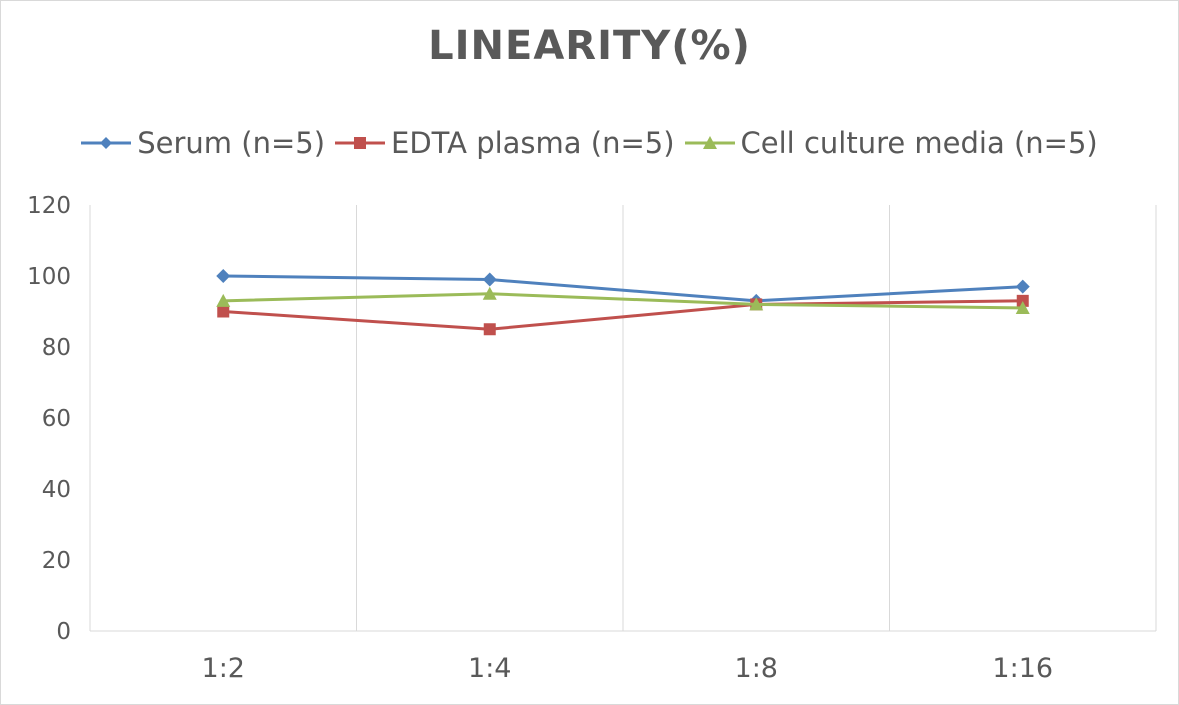  I want to click on y-tick-label: 80, so click(56, 348).